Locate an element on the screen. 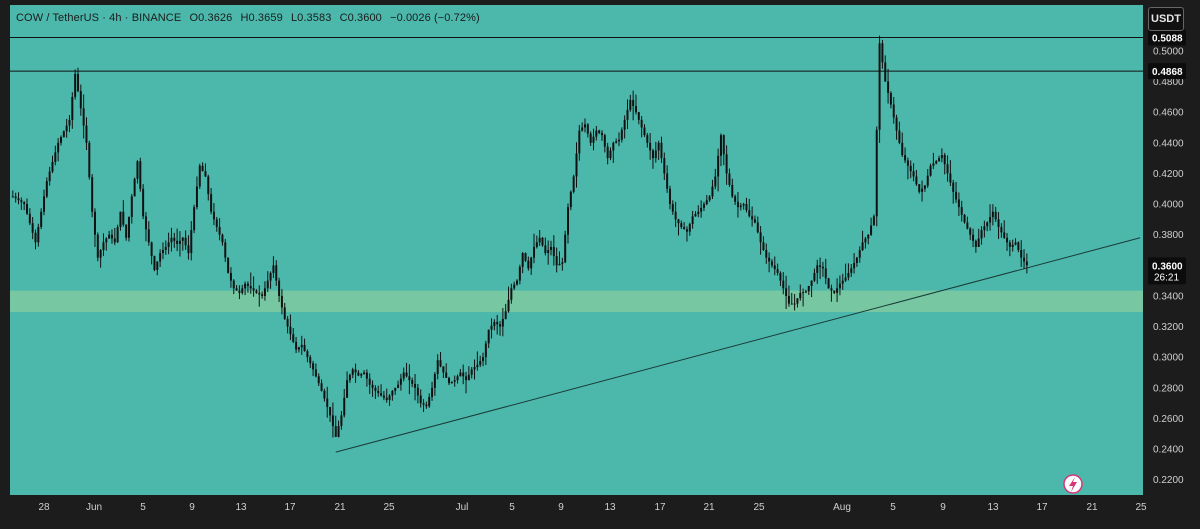  price-tick-label: 0.3800 is located at coordinates (1168, 235).